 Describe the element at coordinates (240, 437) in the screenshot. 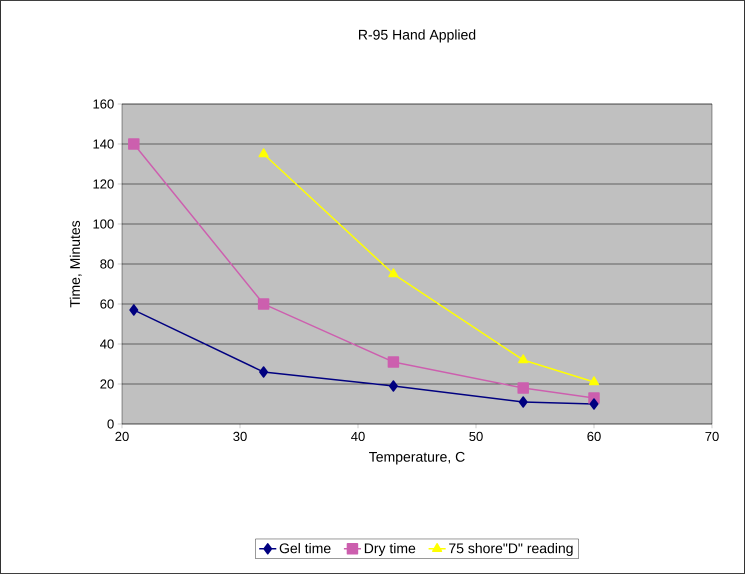

I see `x-tick-label: 30` at that location.